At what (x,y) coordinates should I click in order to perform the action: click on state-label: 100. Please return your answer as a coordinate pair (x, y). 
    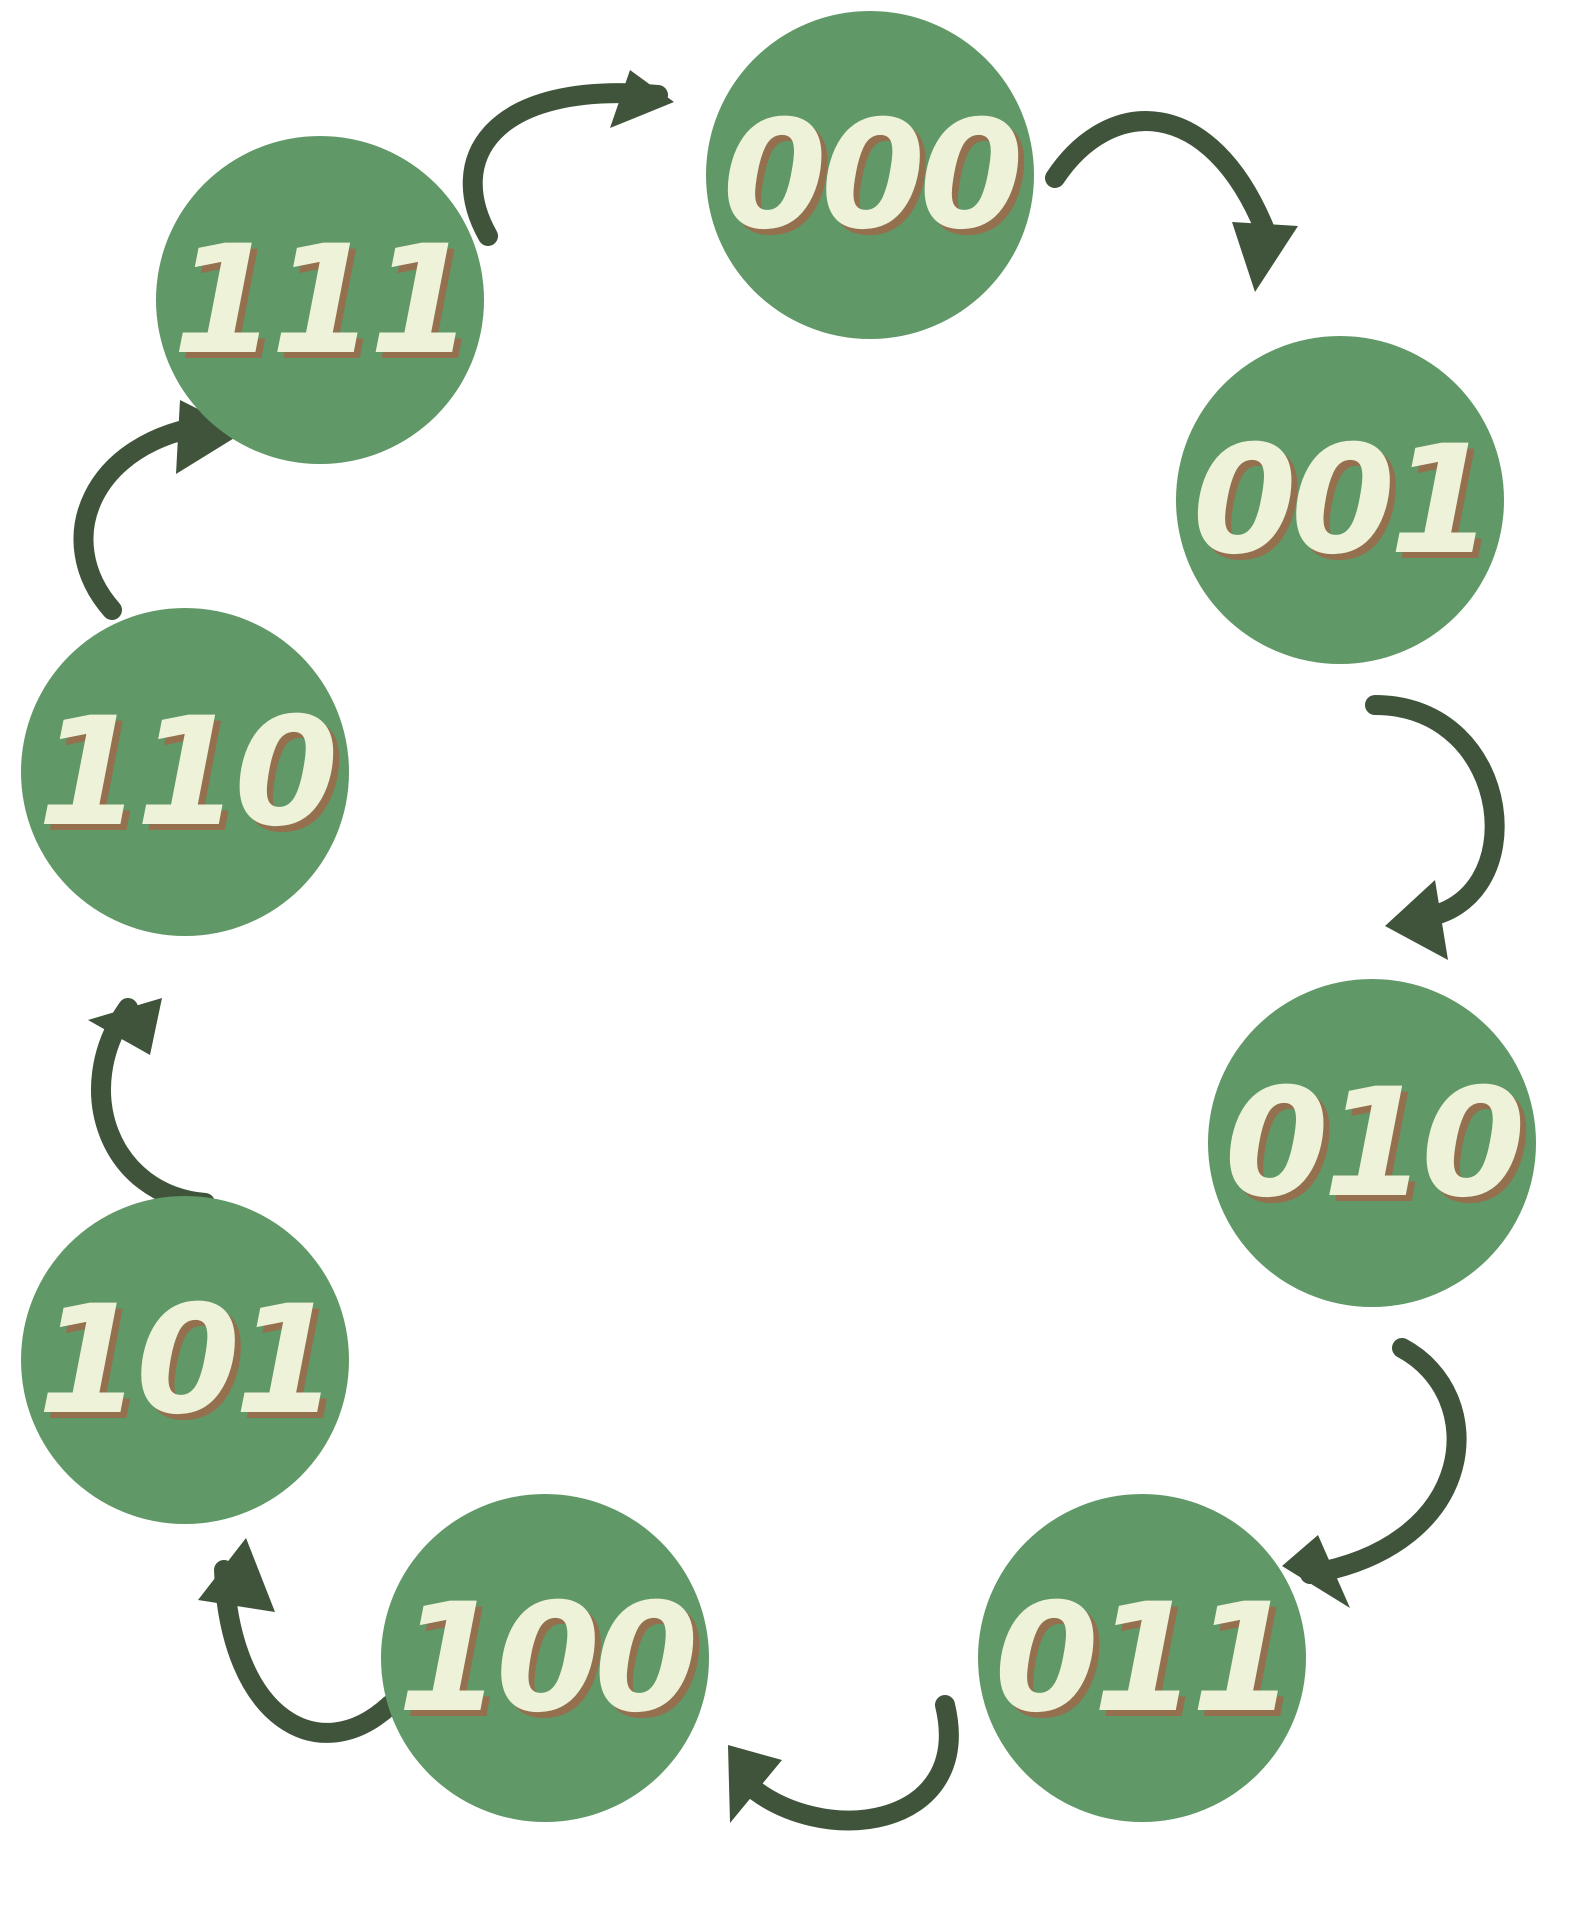
    Looking at the image, I should click on (545, 1659).